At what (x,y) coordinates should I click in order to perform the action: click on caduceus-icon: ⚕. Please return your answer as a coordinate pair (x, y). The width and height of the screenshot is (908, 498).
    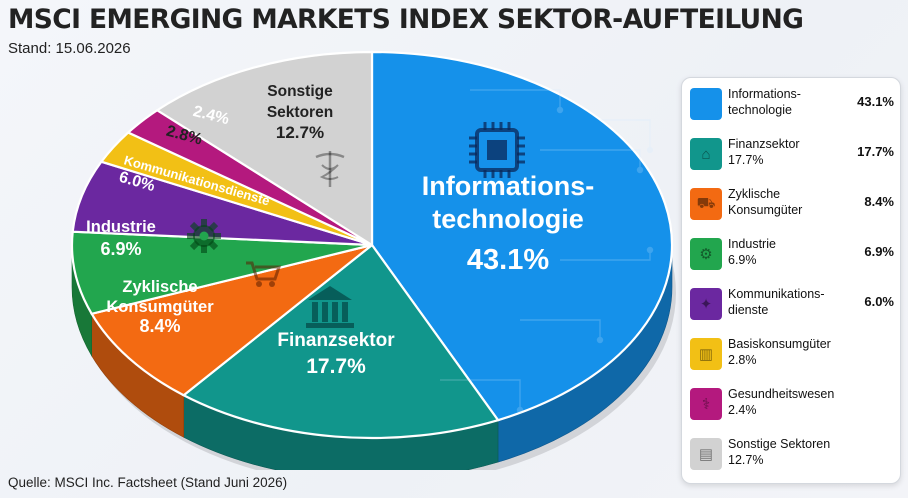
    Looking at the image, I should click on (706, 404).